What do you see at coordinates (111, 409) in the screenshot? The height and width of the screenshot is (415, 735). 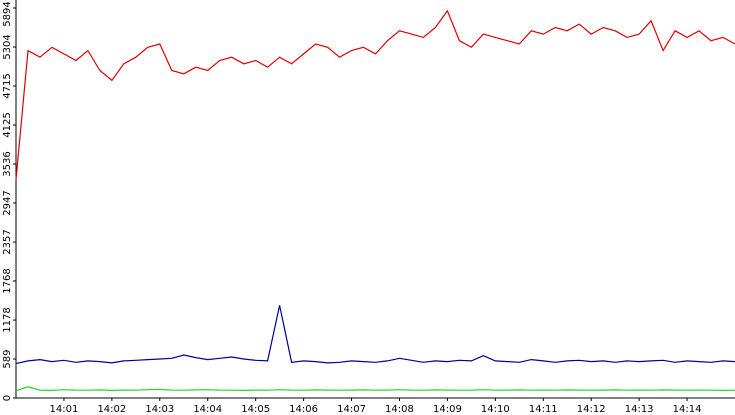 I see `x-tick-label: 14:02` at bounding box center [111, 409].